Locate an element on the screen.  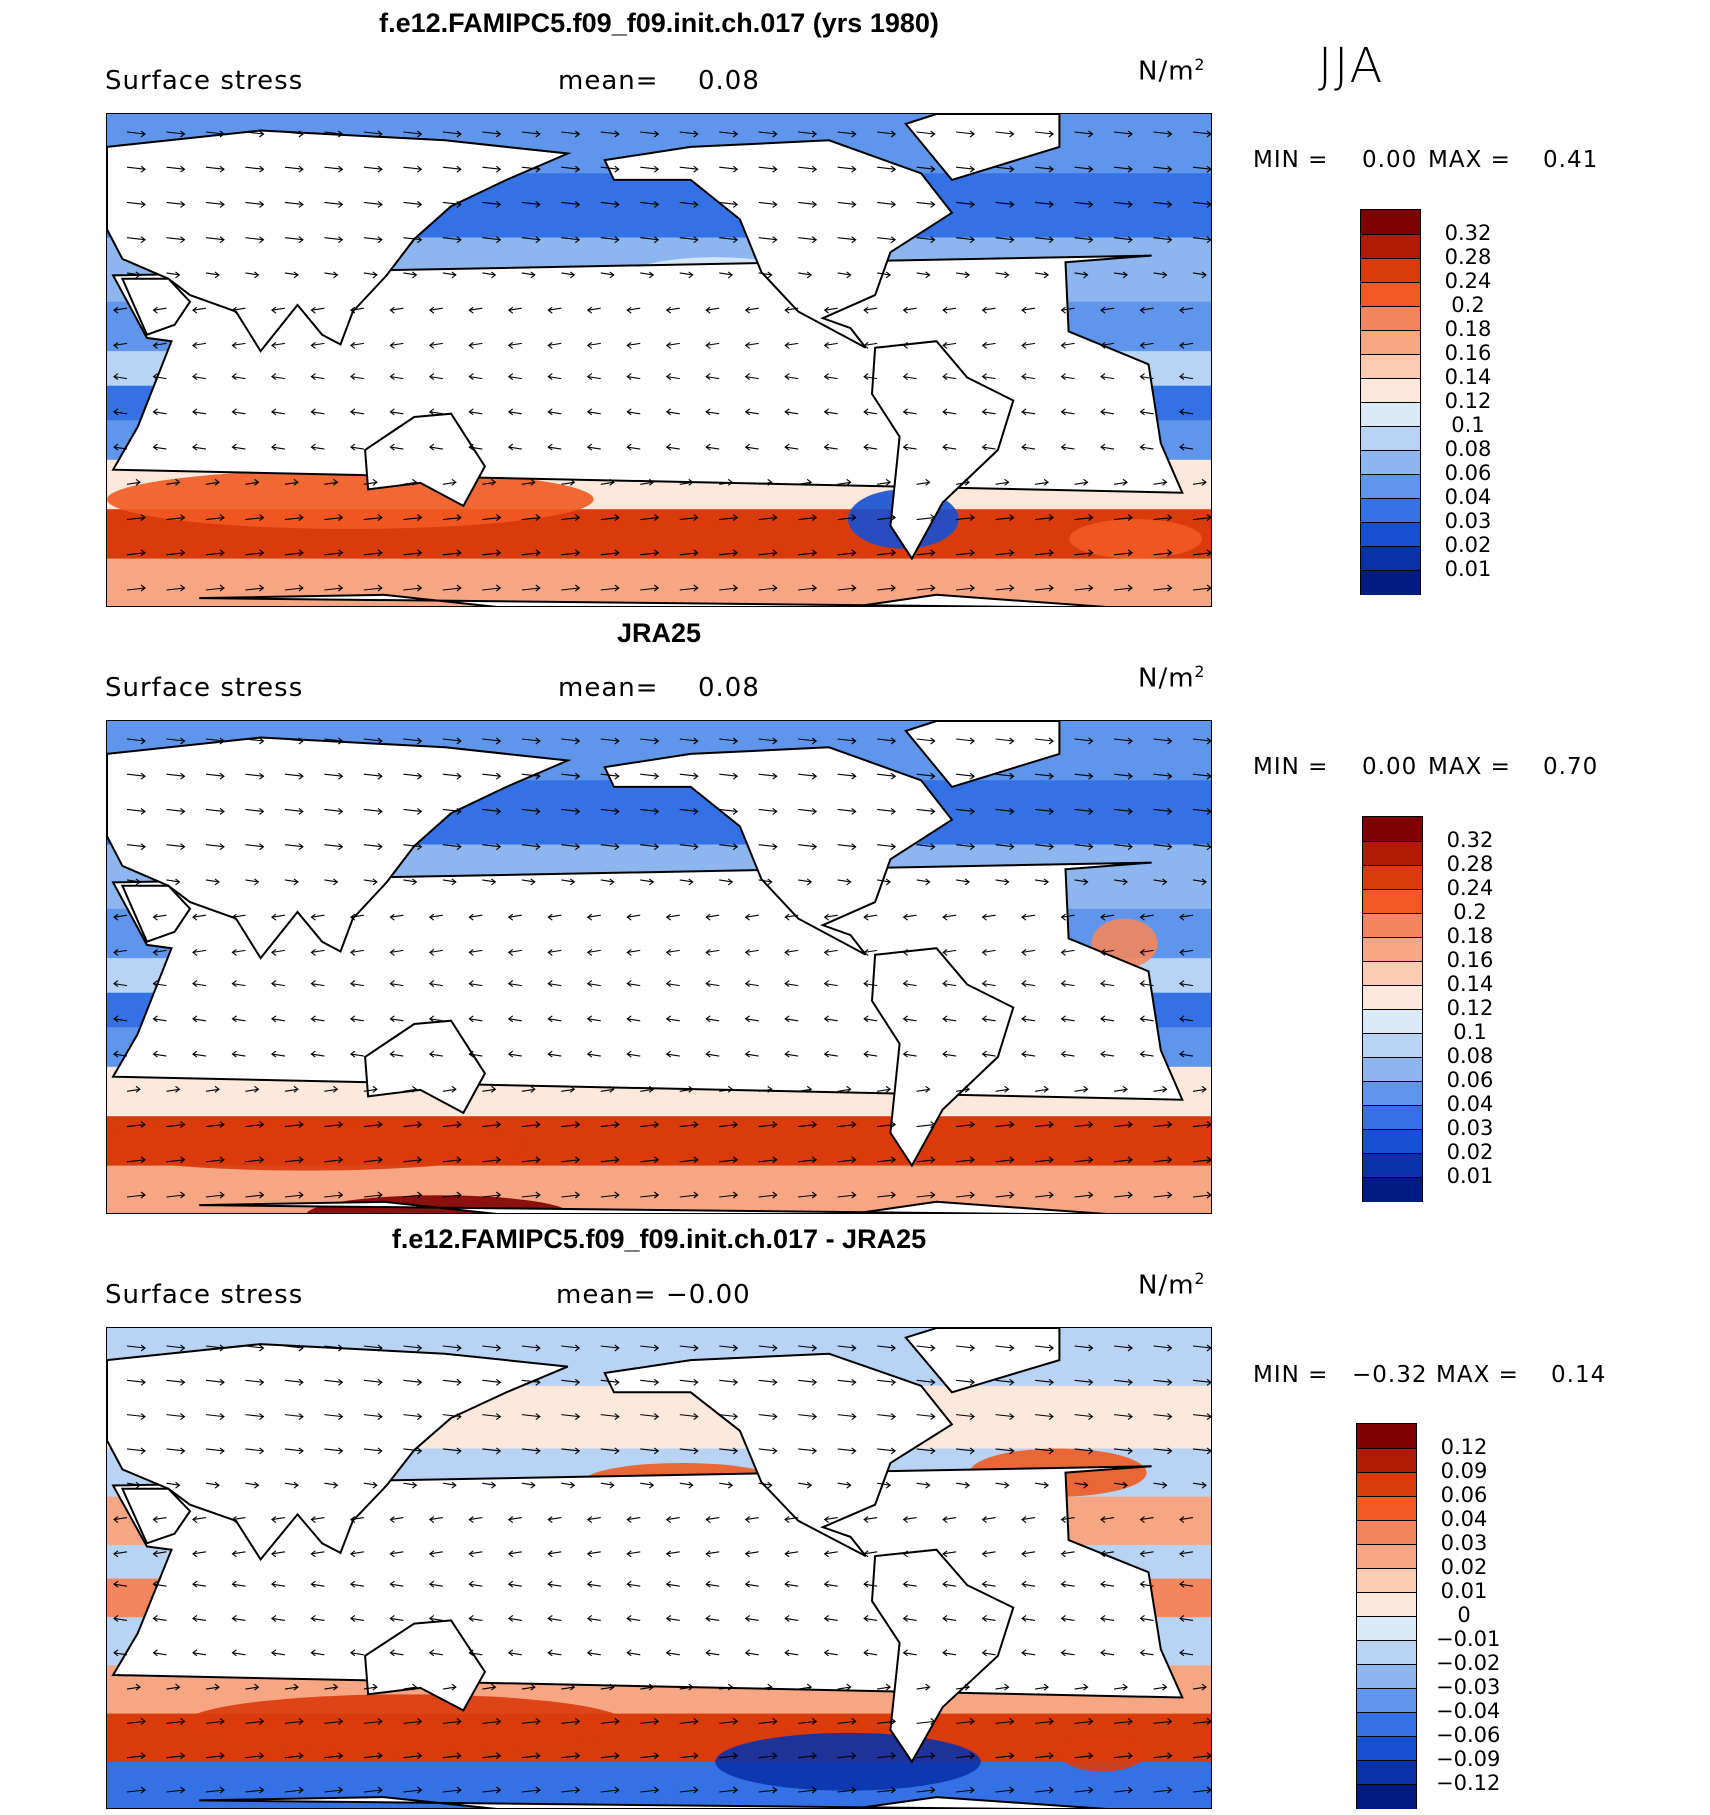
colorbar-tick-label: 0.06 is located at coordinates (1464, 1495).